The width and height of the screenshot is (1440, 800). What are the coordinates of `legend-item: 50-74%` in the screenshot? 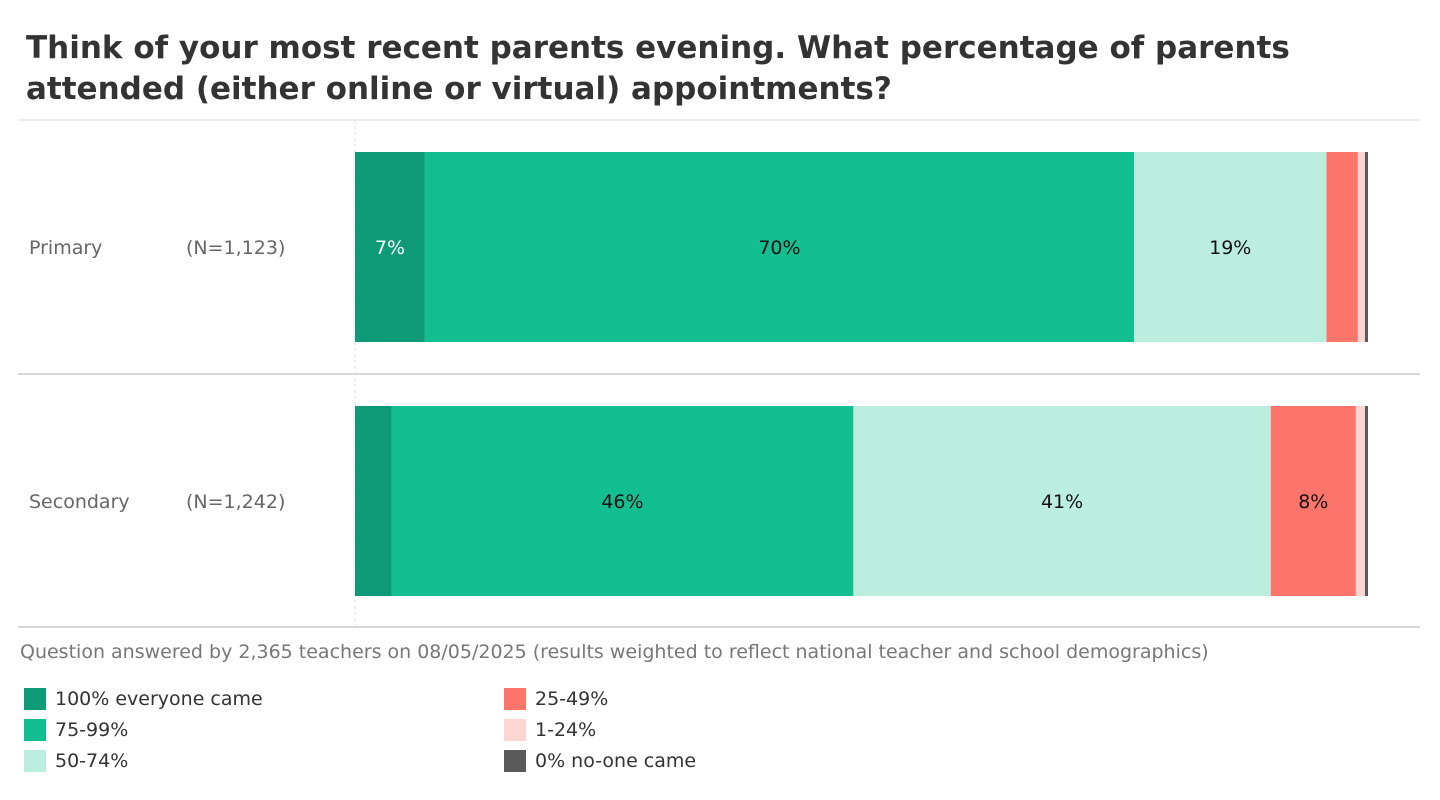 It's located at (143, 760).